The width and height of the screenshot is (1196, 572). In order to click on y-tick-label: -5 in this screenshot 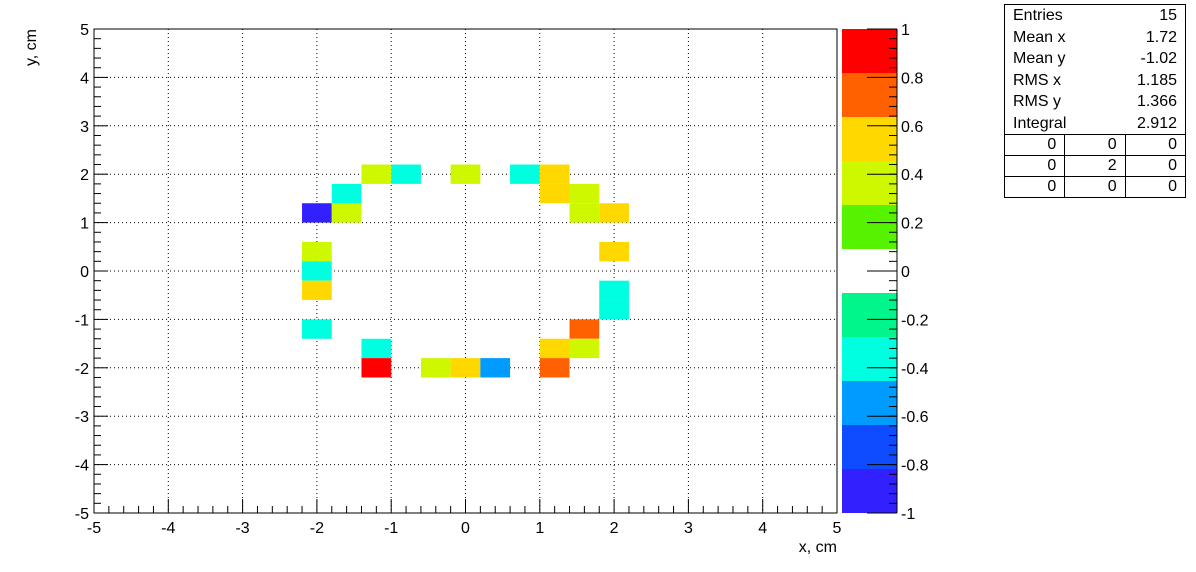, I will do `click(82, 514)`.